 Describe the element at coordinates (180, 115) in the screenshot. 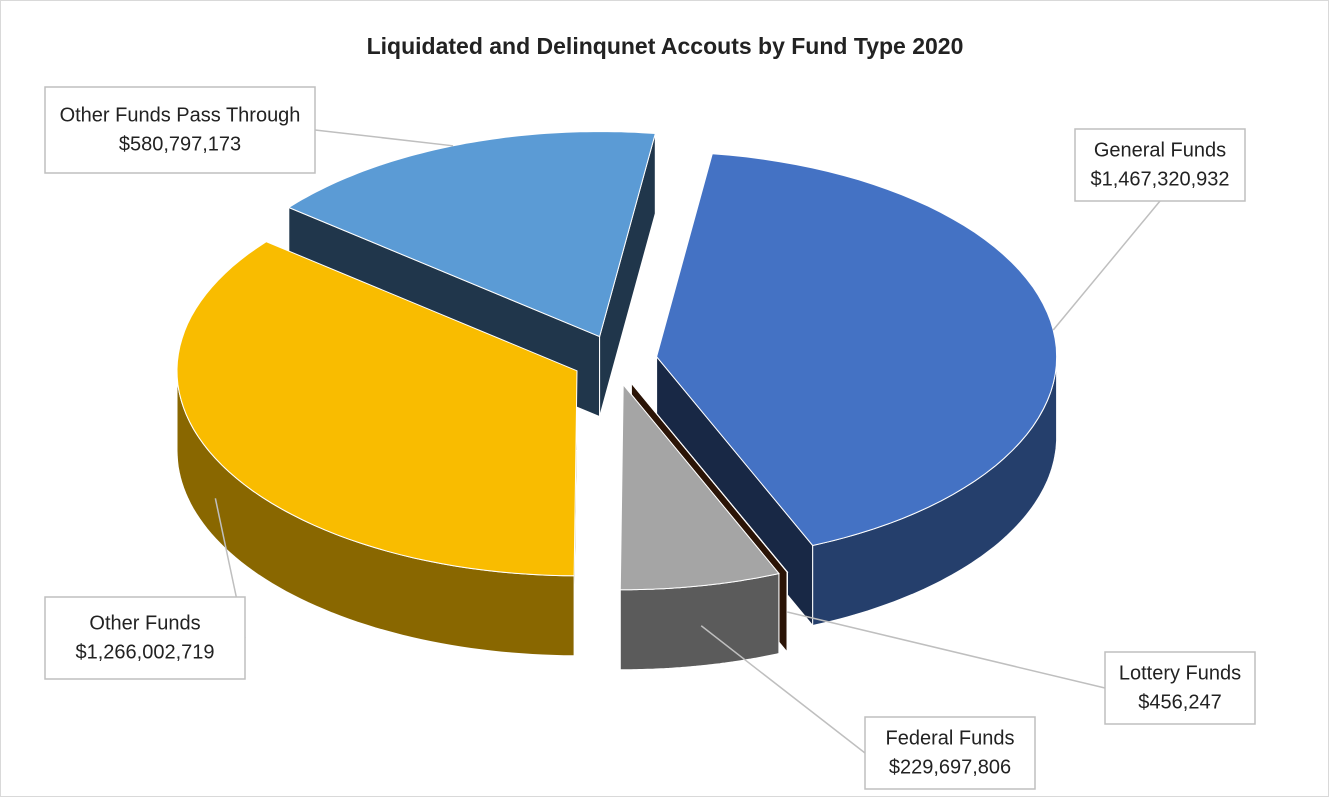

I see `slice-label: Other Funds Pass Through` at that location.